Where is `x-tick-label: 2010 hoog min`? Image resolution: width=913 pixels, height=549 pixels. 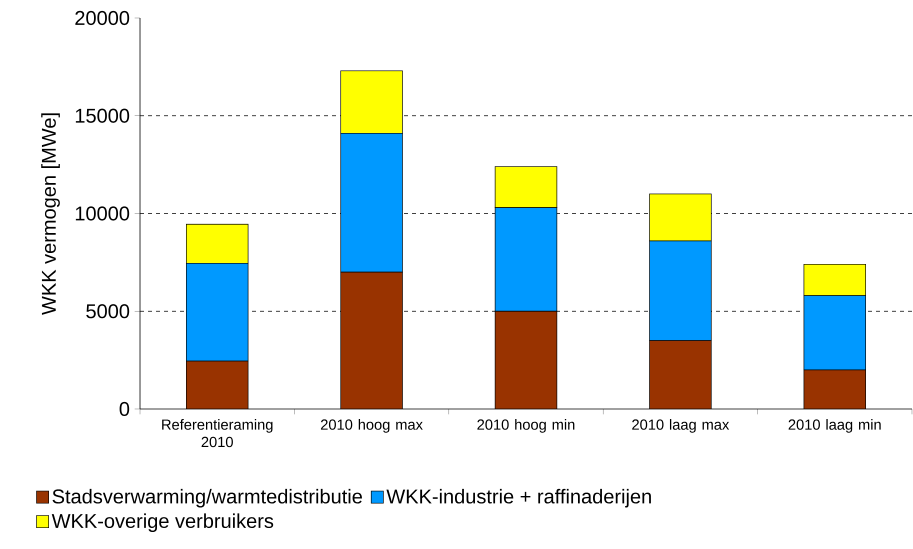
x-tick-label: 2010 hoog min is located at coordinates (525, 426).